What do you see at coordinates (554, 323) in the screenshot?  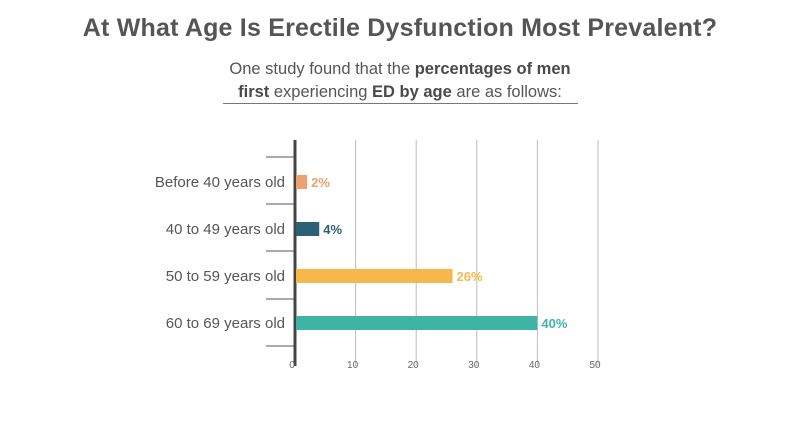 I see `bar-value-label: 40%` at bounding box center [554, 323].